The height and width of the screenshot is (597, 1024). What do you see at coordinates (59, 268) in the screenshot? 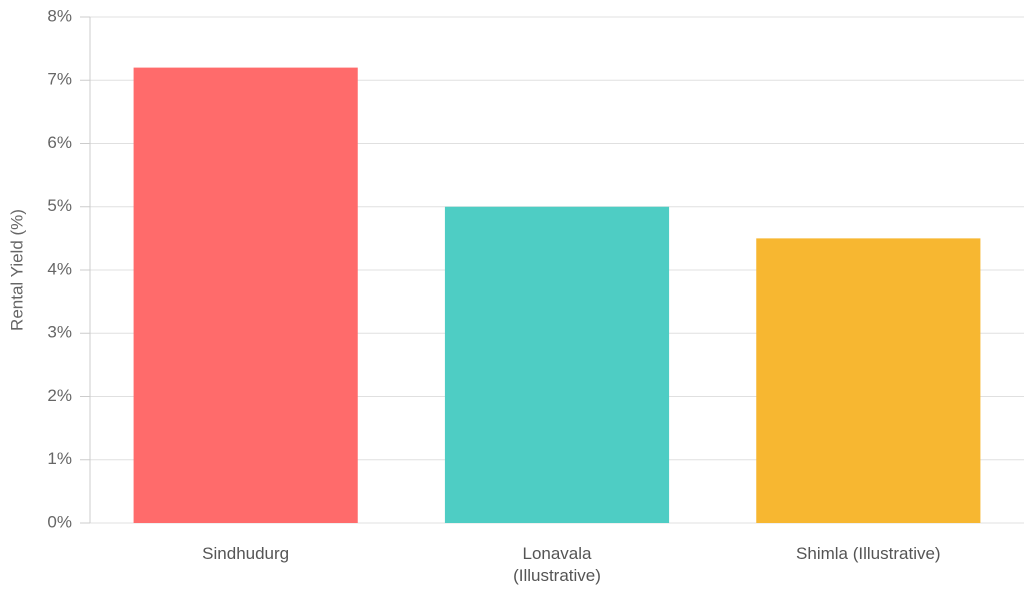
I see `y-tick-label: 4%` at bounding box center [59, 268].